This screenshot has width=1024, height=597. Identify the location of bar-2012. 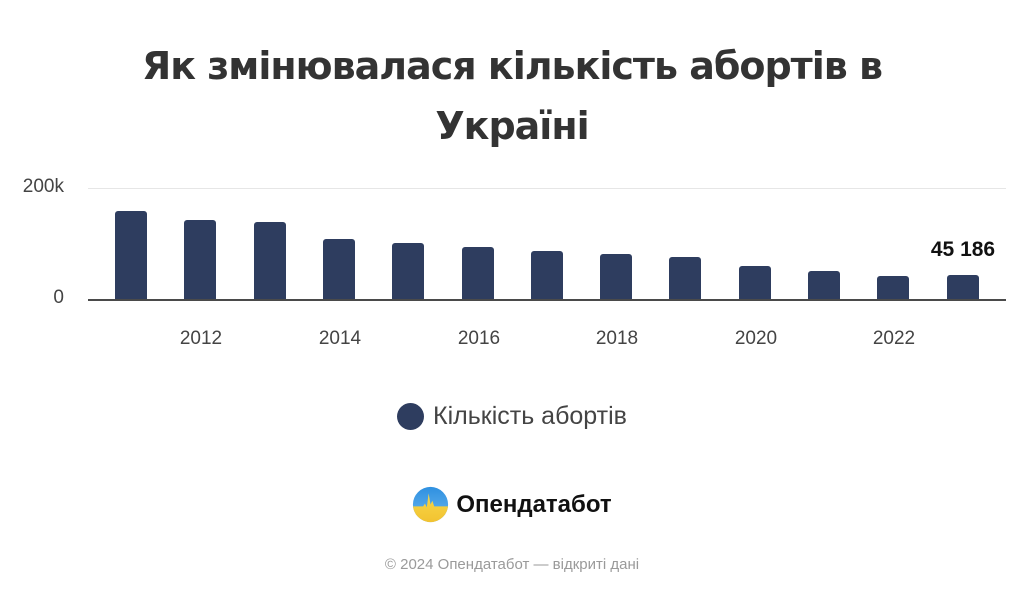
(200, 259).